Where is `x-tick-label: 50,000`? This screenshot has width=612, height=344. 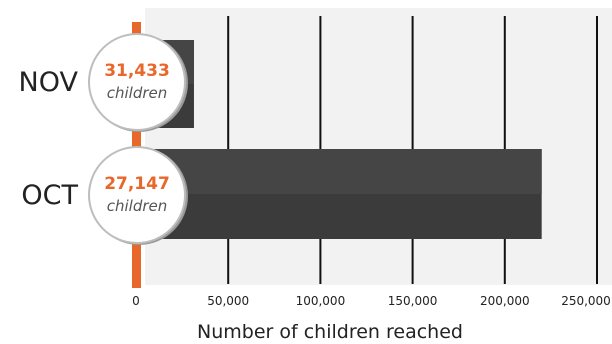 x-tick-label: 50,000 is located at coordinates (228, 301).